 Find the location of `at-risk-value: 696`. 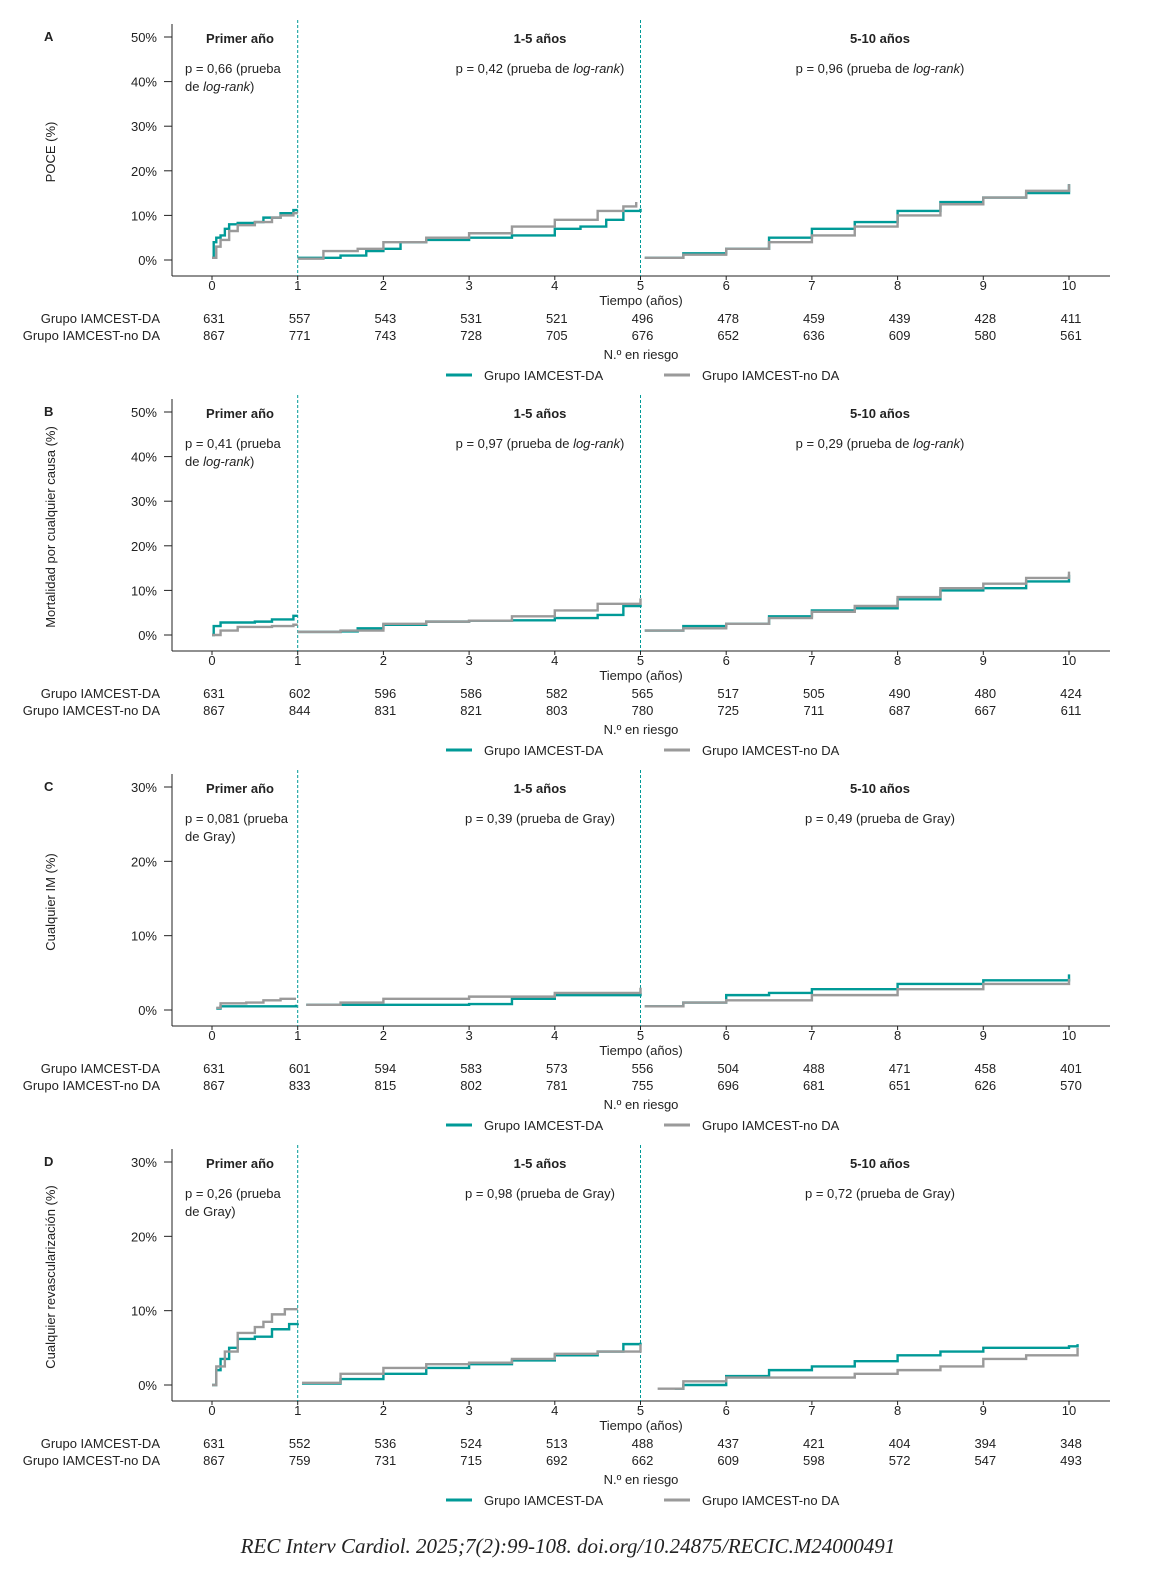

at-risk-value: 696 is located at coordinates (728, 1085).